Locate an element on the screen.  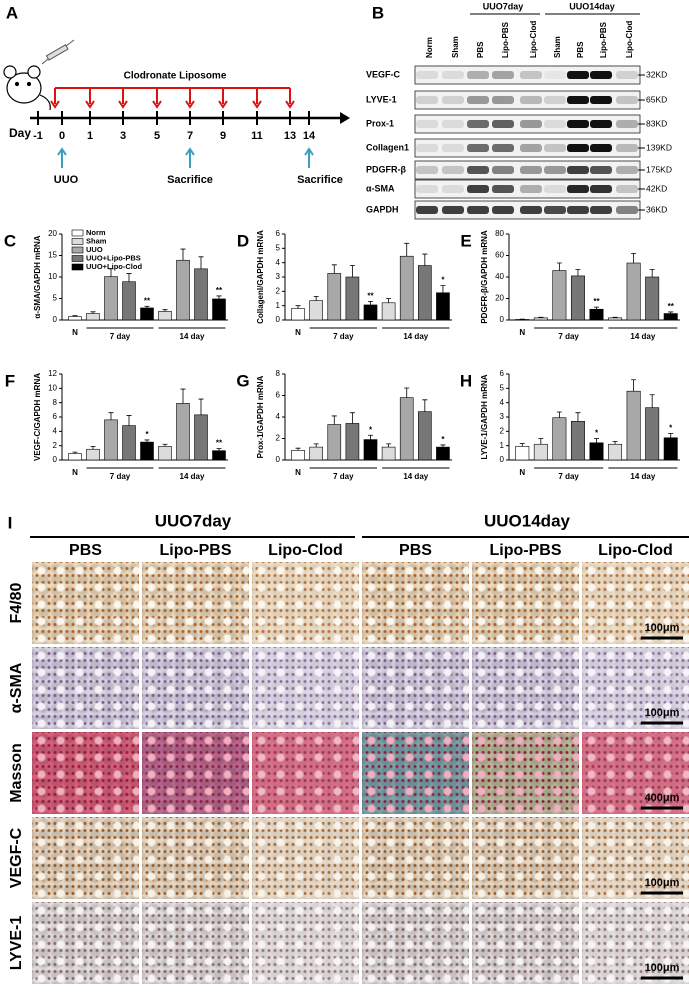
y-tick-label: 3 is located at coordinates (502, 416).